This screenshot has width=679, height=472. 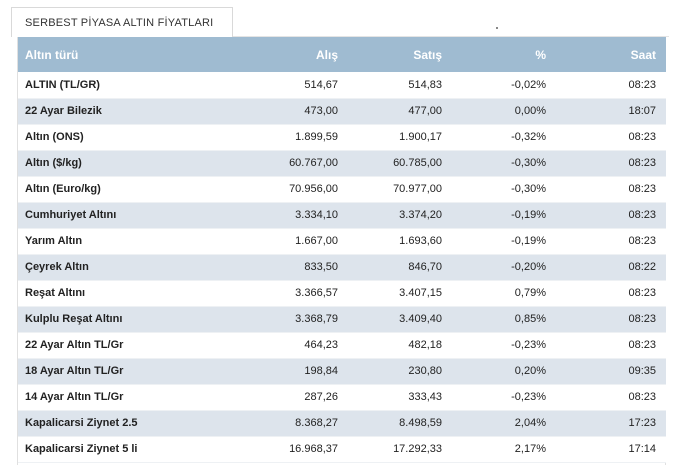 What do you see at coordinates (113, 241) in the screenshot?
I see `cell-altin-turu: Yarım Altın` at bounding box center [113, 241].